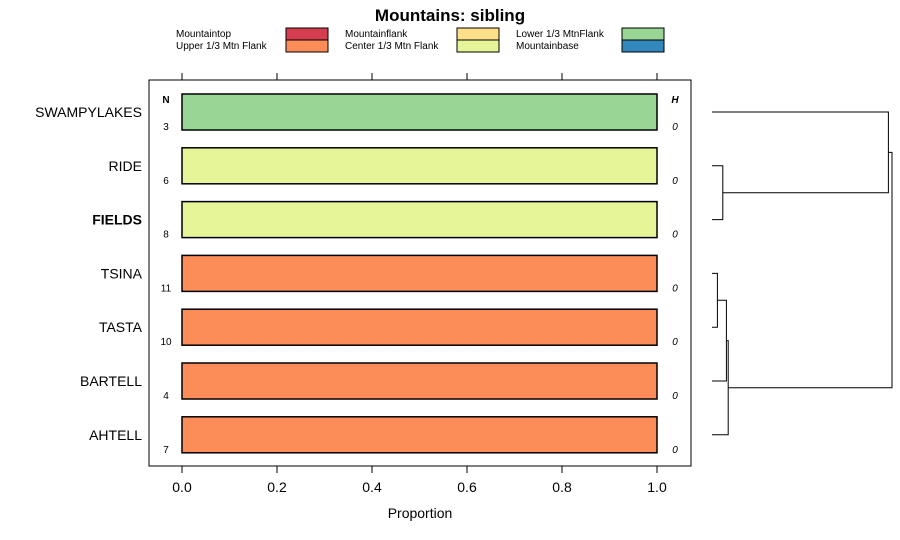 The height and width of the screenshot is (540, 900). What do you see at coordinates (562, 487) in the screenshot?
I see `x-tick-label: 0.8` at bounding box center [562, 487].